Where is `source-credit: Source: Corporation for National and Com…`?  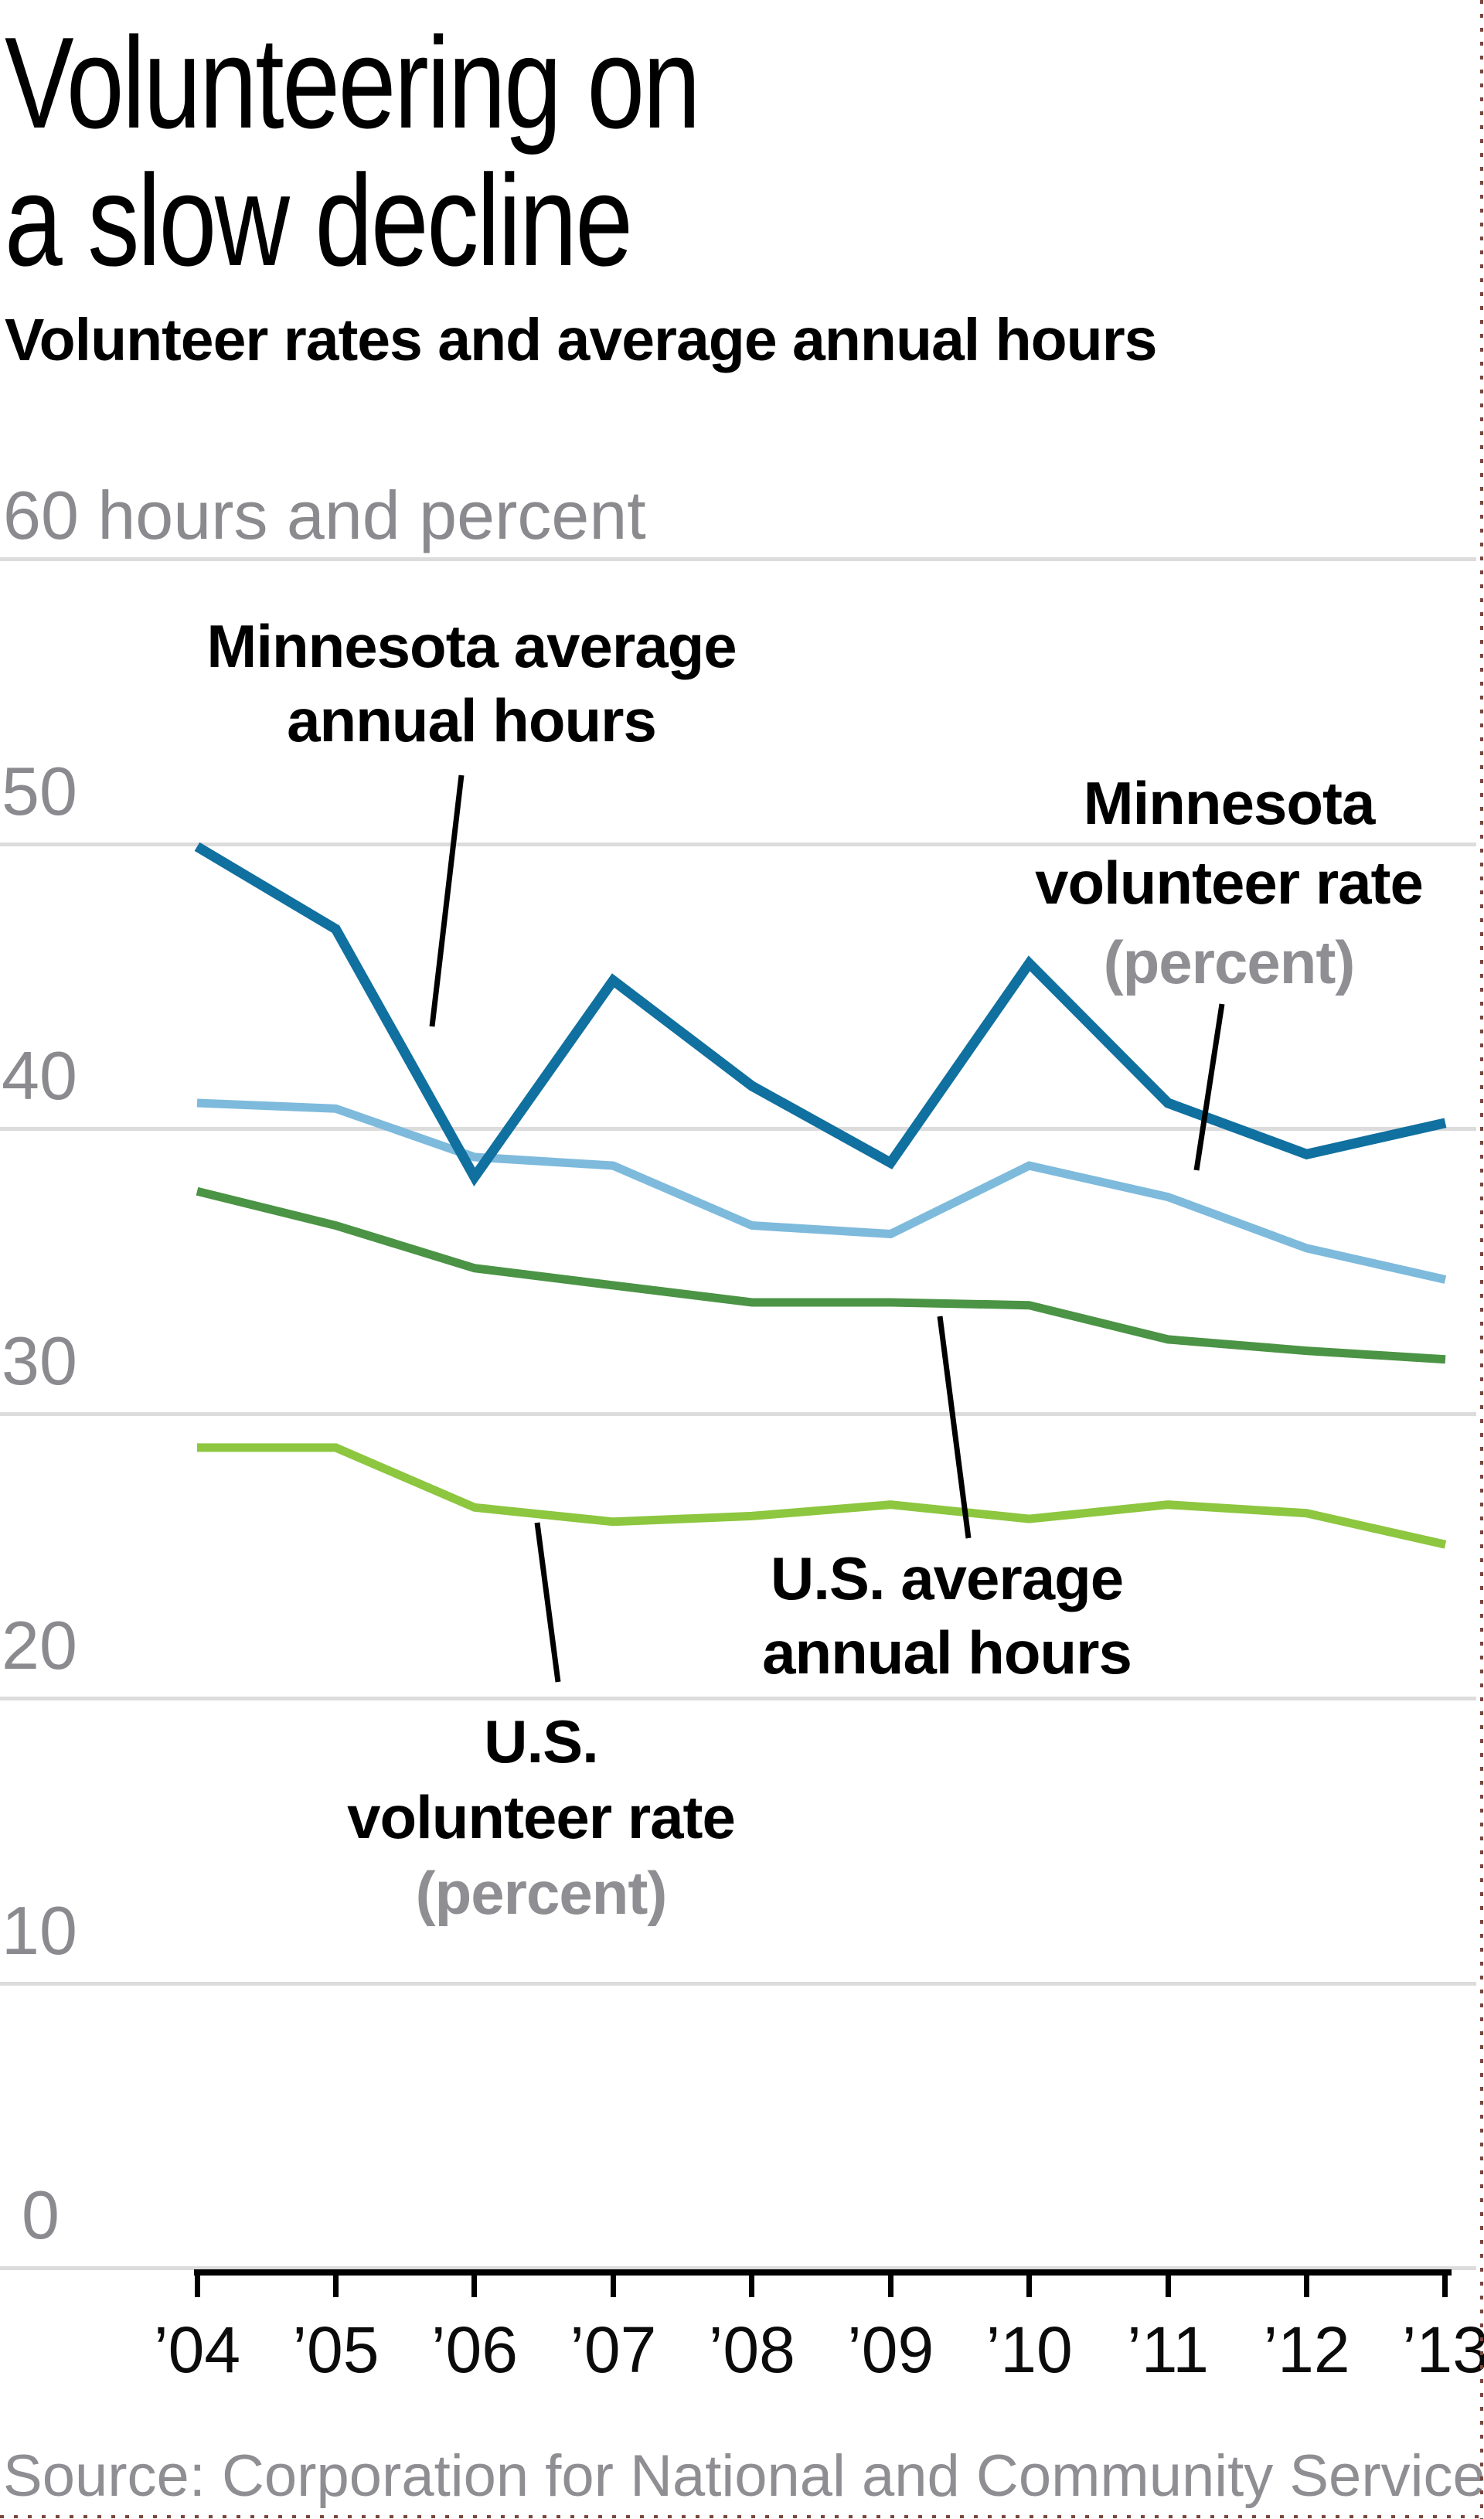
source-credit: Source: Corporation for National and Com… is located at coordinates (743, 2476).